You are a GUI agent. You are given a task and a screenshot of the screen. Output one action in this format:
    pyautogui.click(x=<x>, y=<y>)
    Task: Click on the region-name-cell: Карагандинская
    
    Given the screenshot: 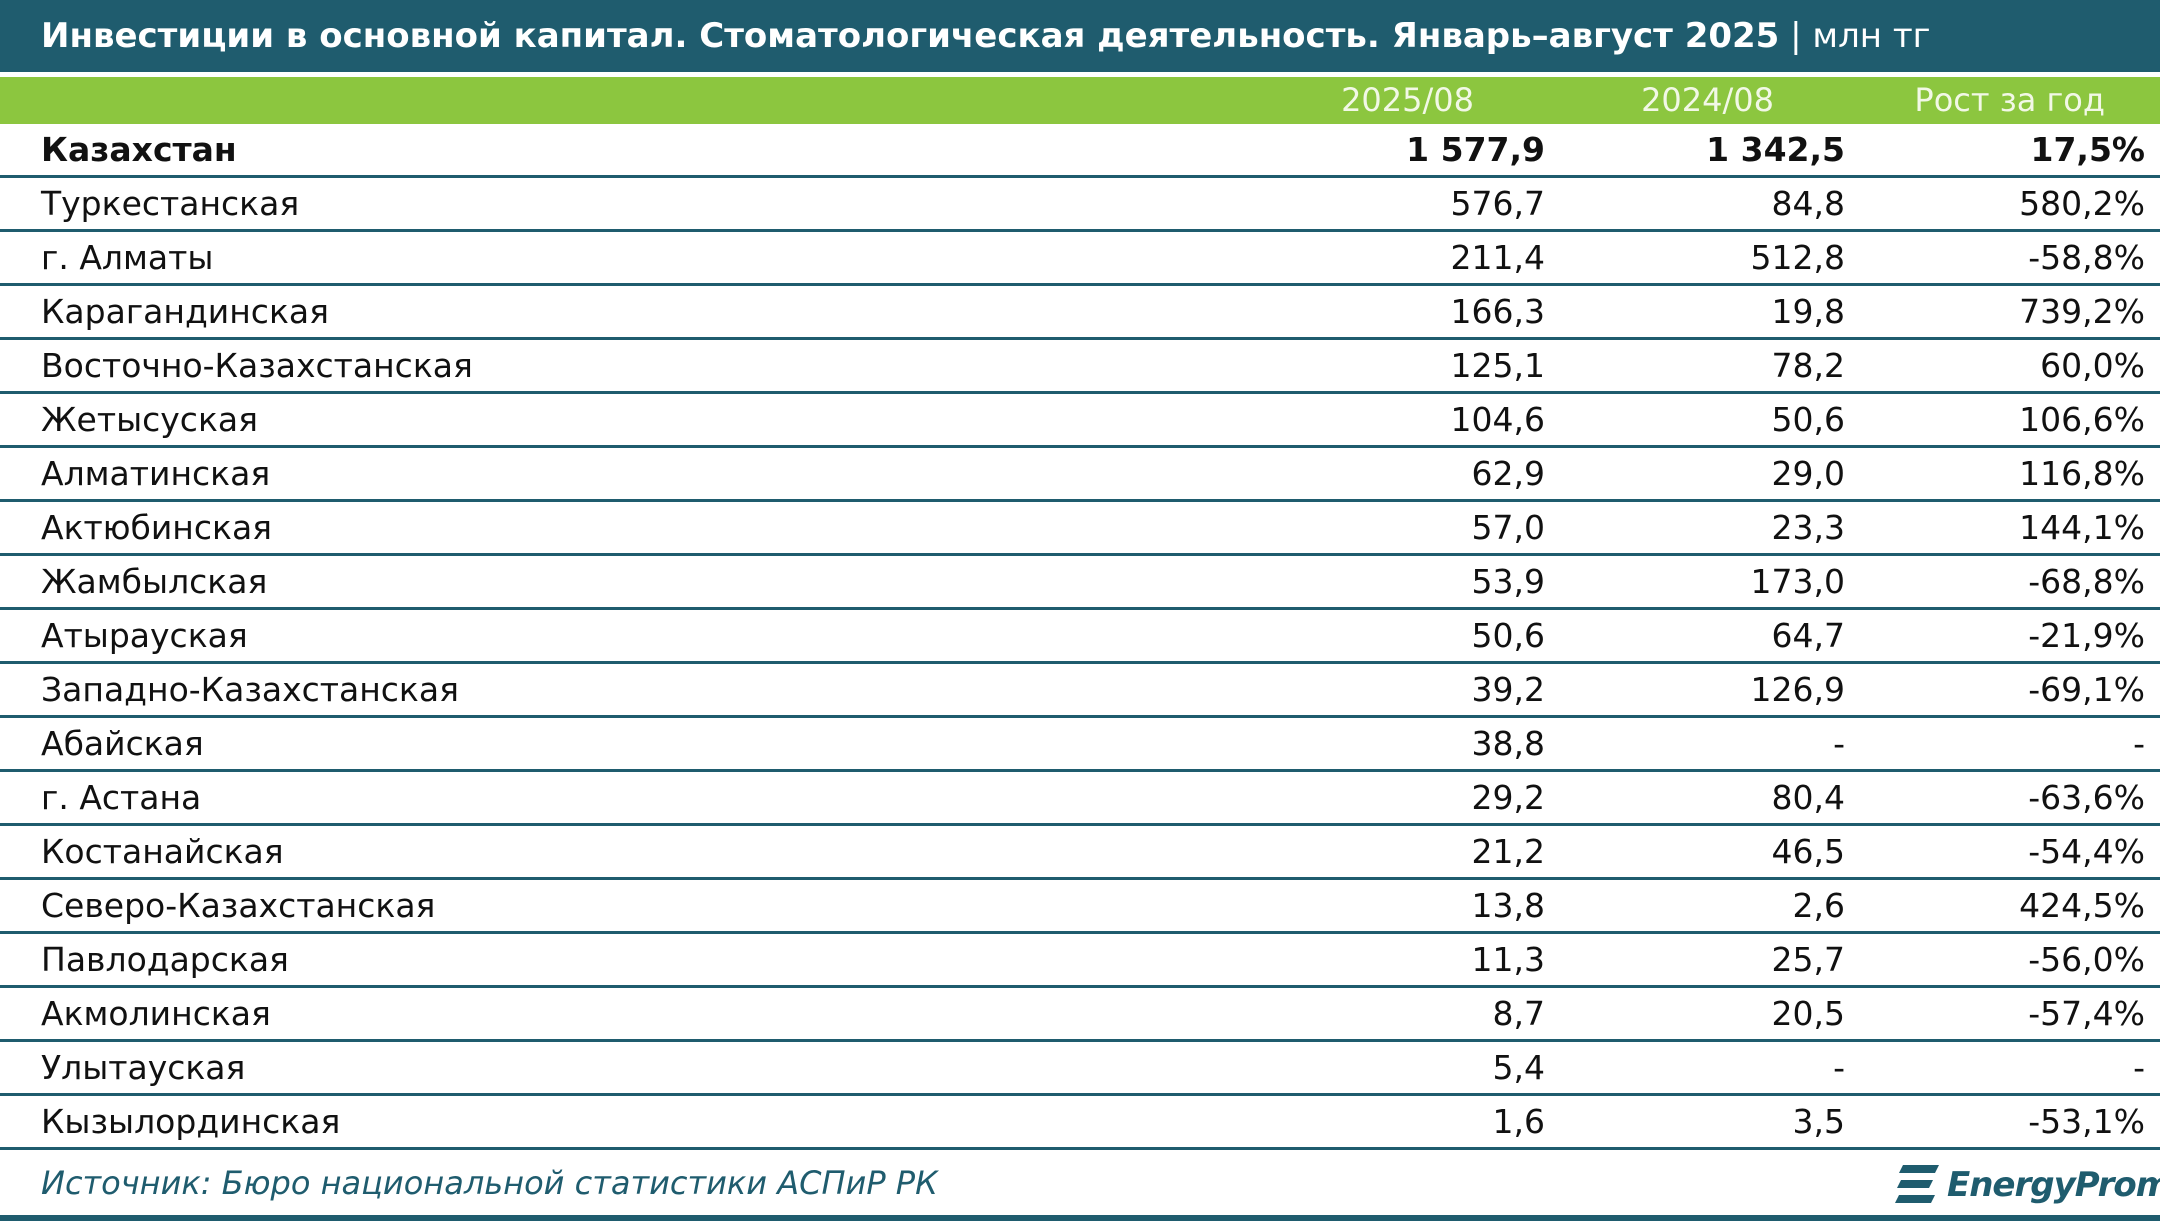 What is the action you would take?
    pyautogui.click(x=185, y=311)
    